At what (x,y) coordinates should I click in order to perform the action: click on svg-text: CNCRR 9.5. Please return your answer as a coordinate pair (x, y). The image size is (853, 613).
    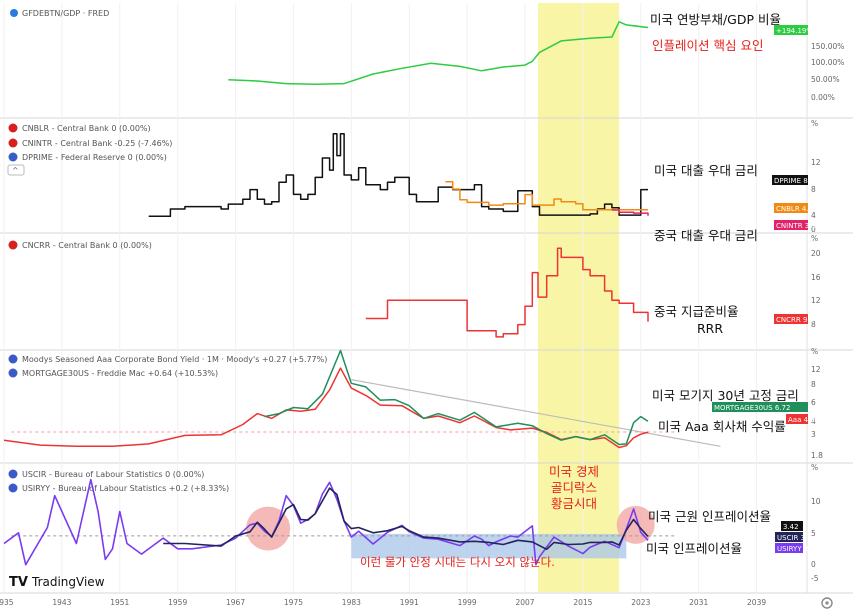
    Looking at the image, I should click on (795, 320).